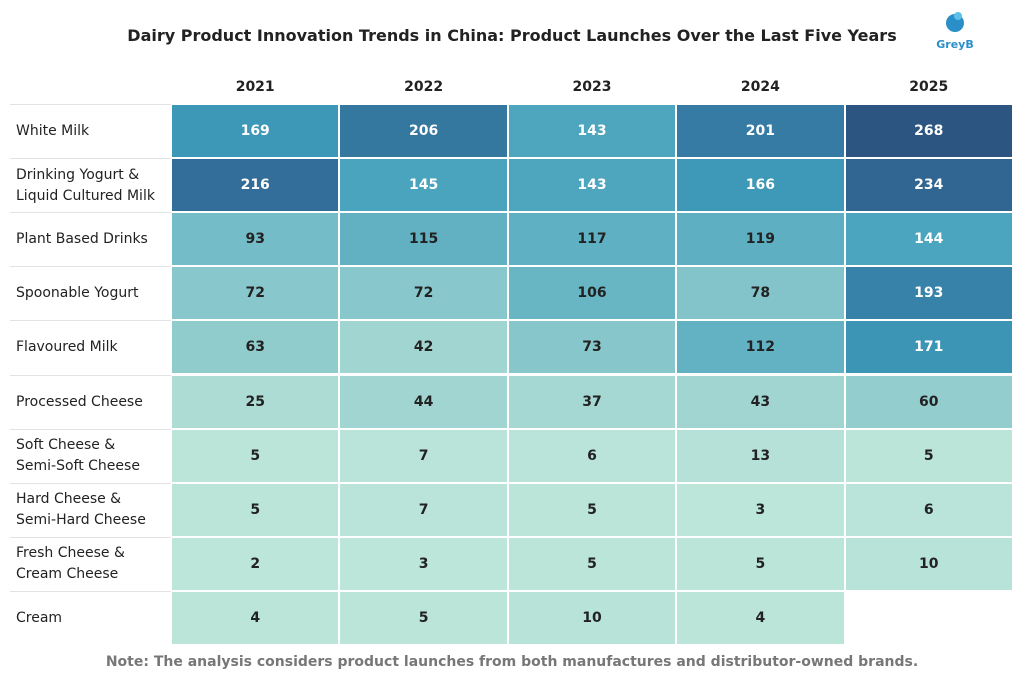 This screenshot has height=683, width=1024. Describe the element at coordinates (423, 347) in the screenshot. I see `heatmap-cell: 42` at that location.